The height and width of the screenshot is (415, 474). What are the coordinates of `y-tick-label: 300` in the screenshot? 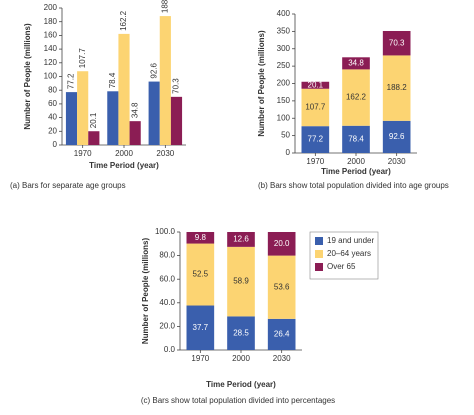 It's located at (284, 48).